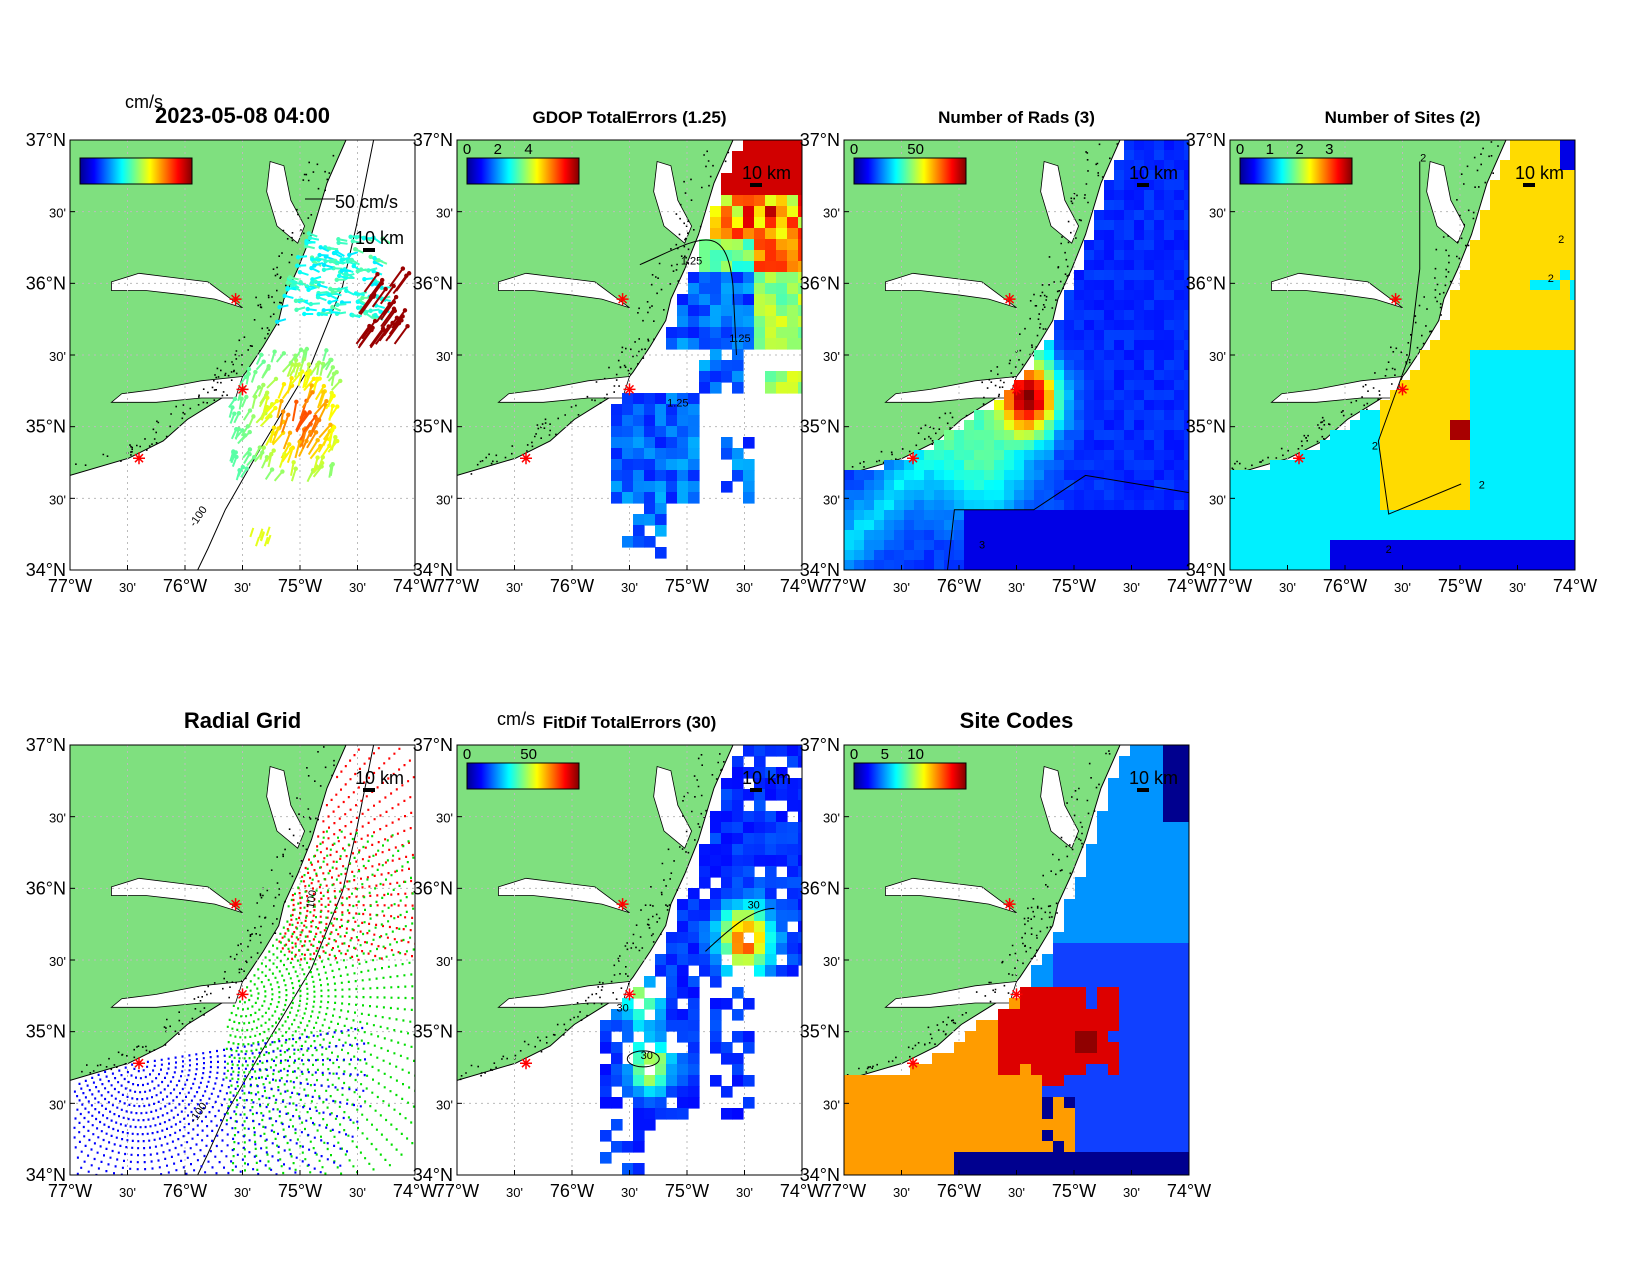 The width and height of the screenshot is (1650, 1275). I want to click on lat-tick-label: 30', so click(831, 356).